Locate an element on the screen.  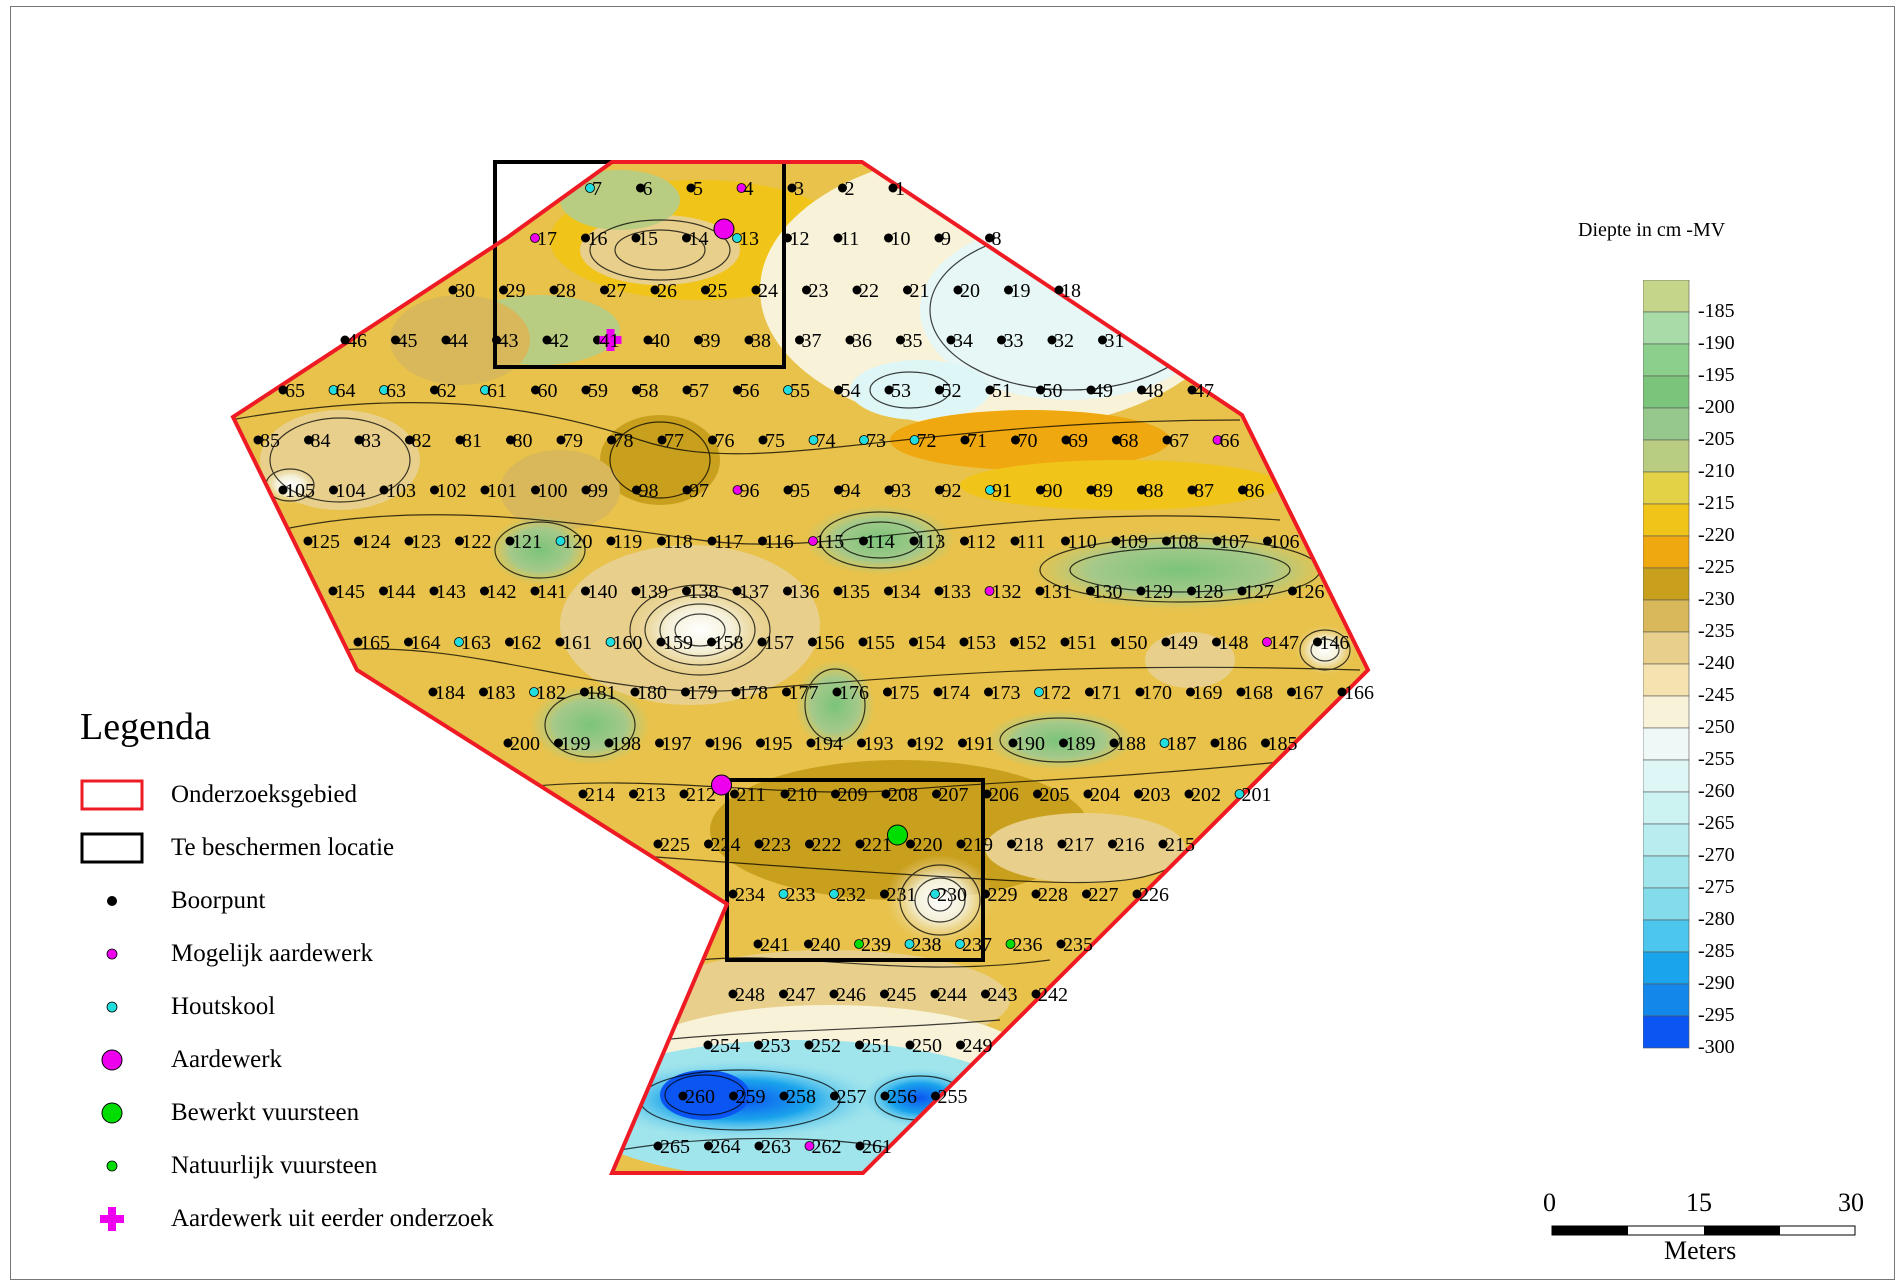
mogelijk-aardewerk-dot-icon is located at coordinates (112, 954).